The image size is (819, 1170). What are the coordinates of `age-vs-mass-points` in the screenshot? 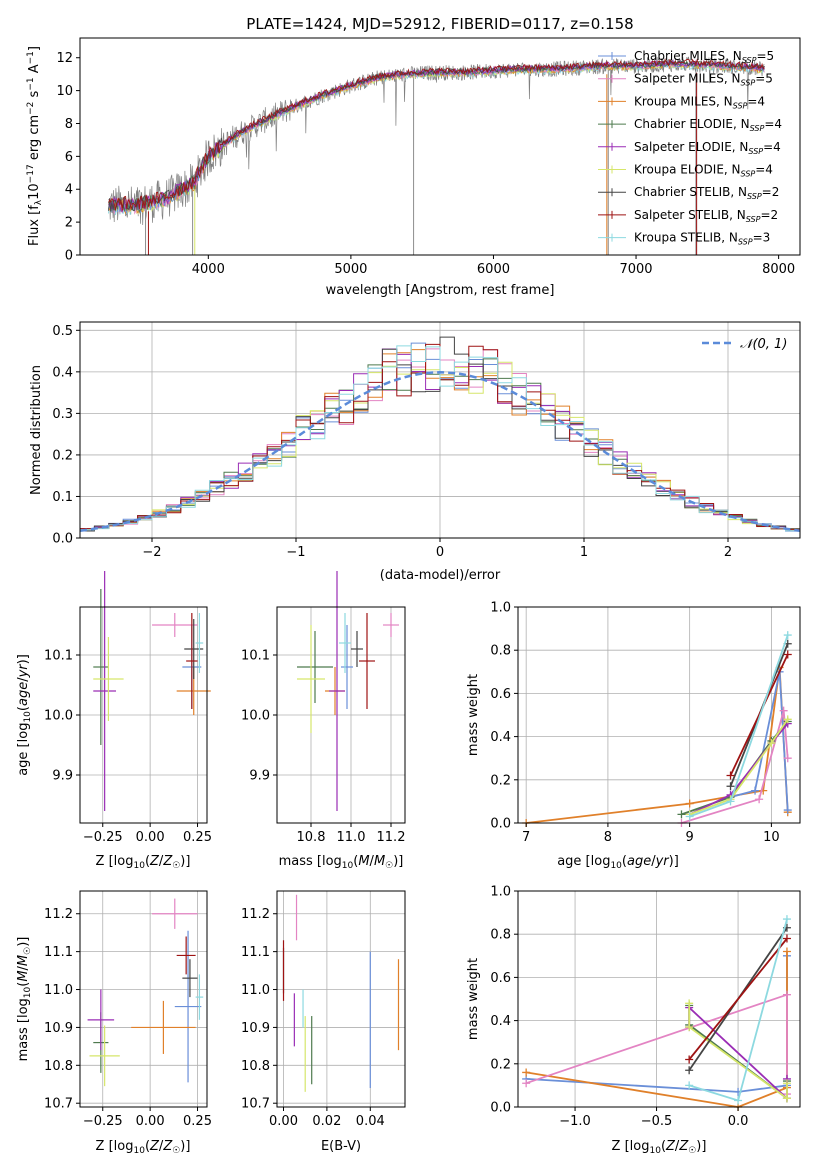 It's located at (348, 691).